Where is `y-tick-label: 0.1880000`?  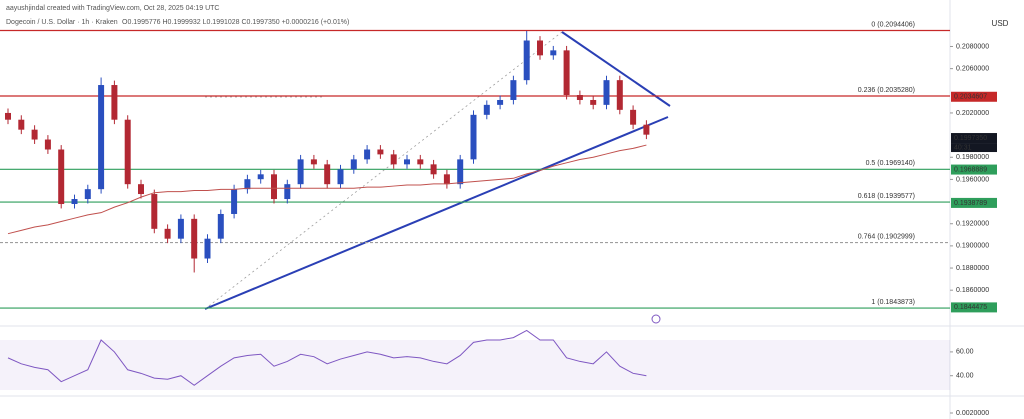 y-tick-label: 0.1880000 is located at coordinates (972, 268).